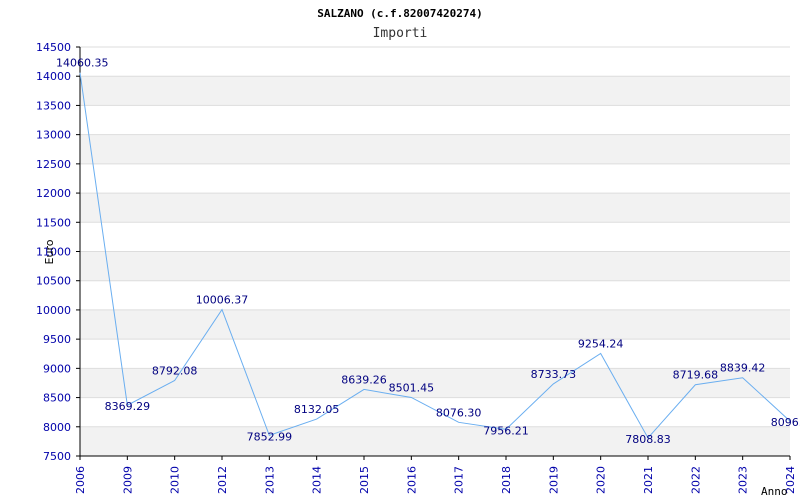 The height and width of the screenshot is (500, 800). I want to click on x-tick-label: 2014, so click(317, 480).